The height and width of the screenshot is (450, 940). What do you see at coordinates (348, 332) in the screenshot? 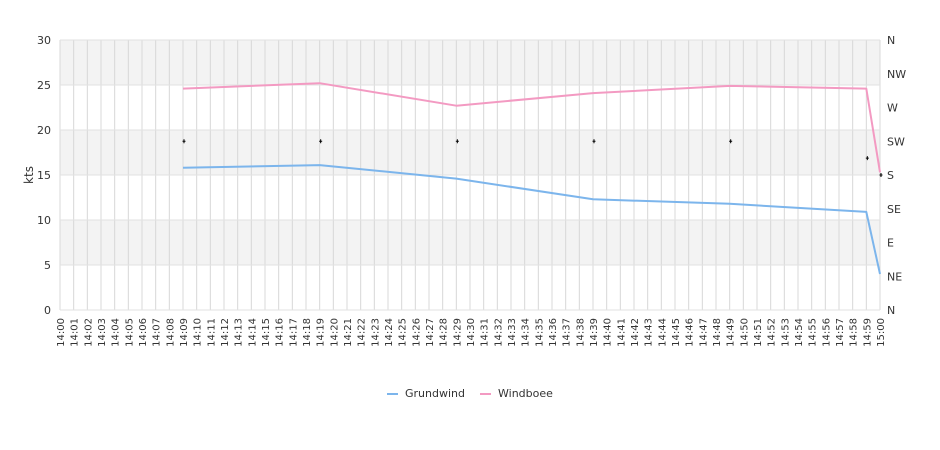
I see `x-tick-label: 14:21` at bounding box center [348, 332].